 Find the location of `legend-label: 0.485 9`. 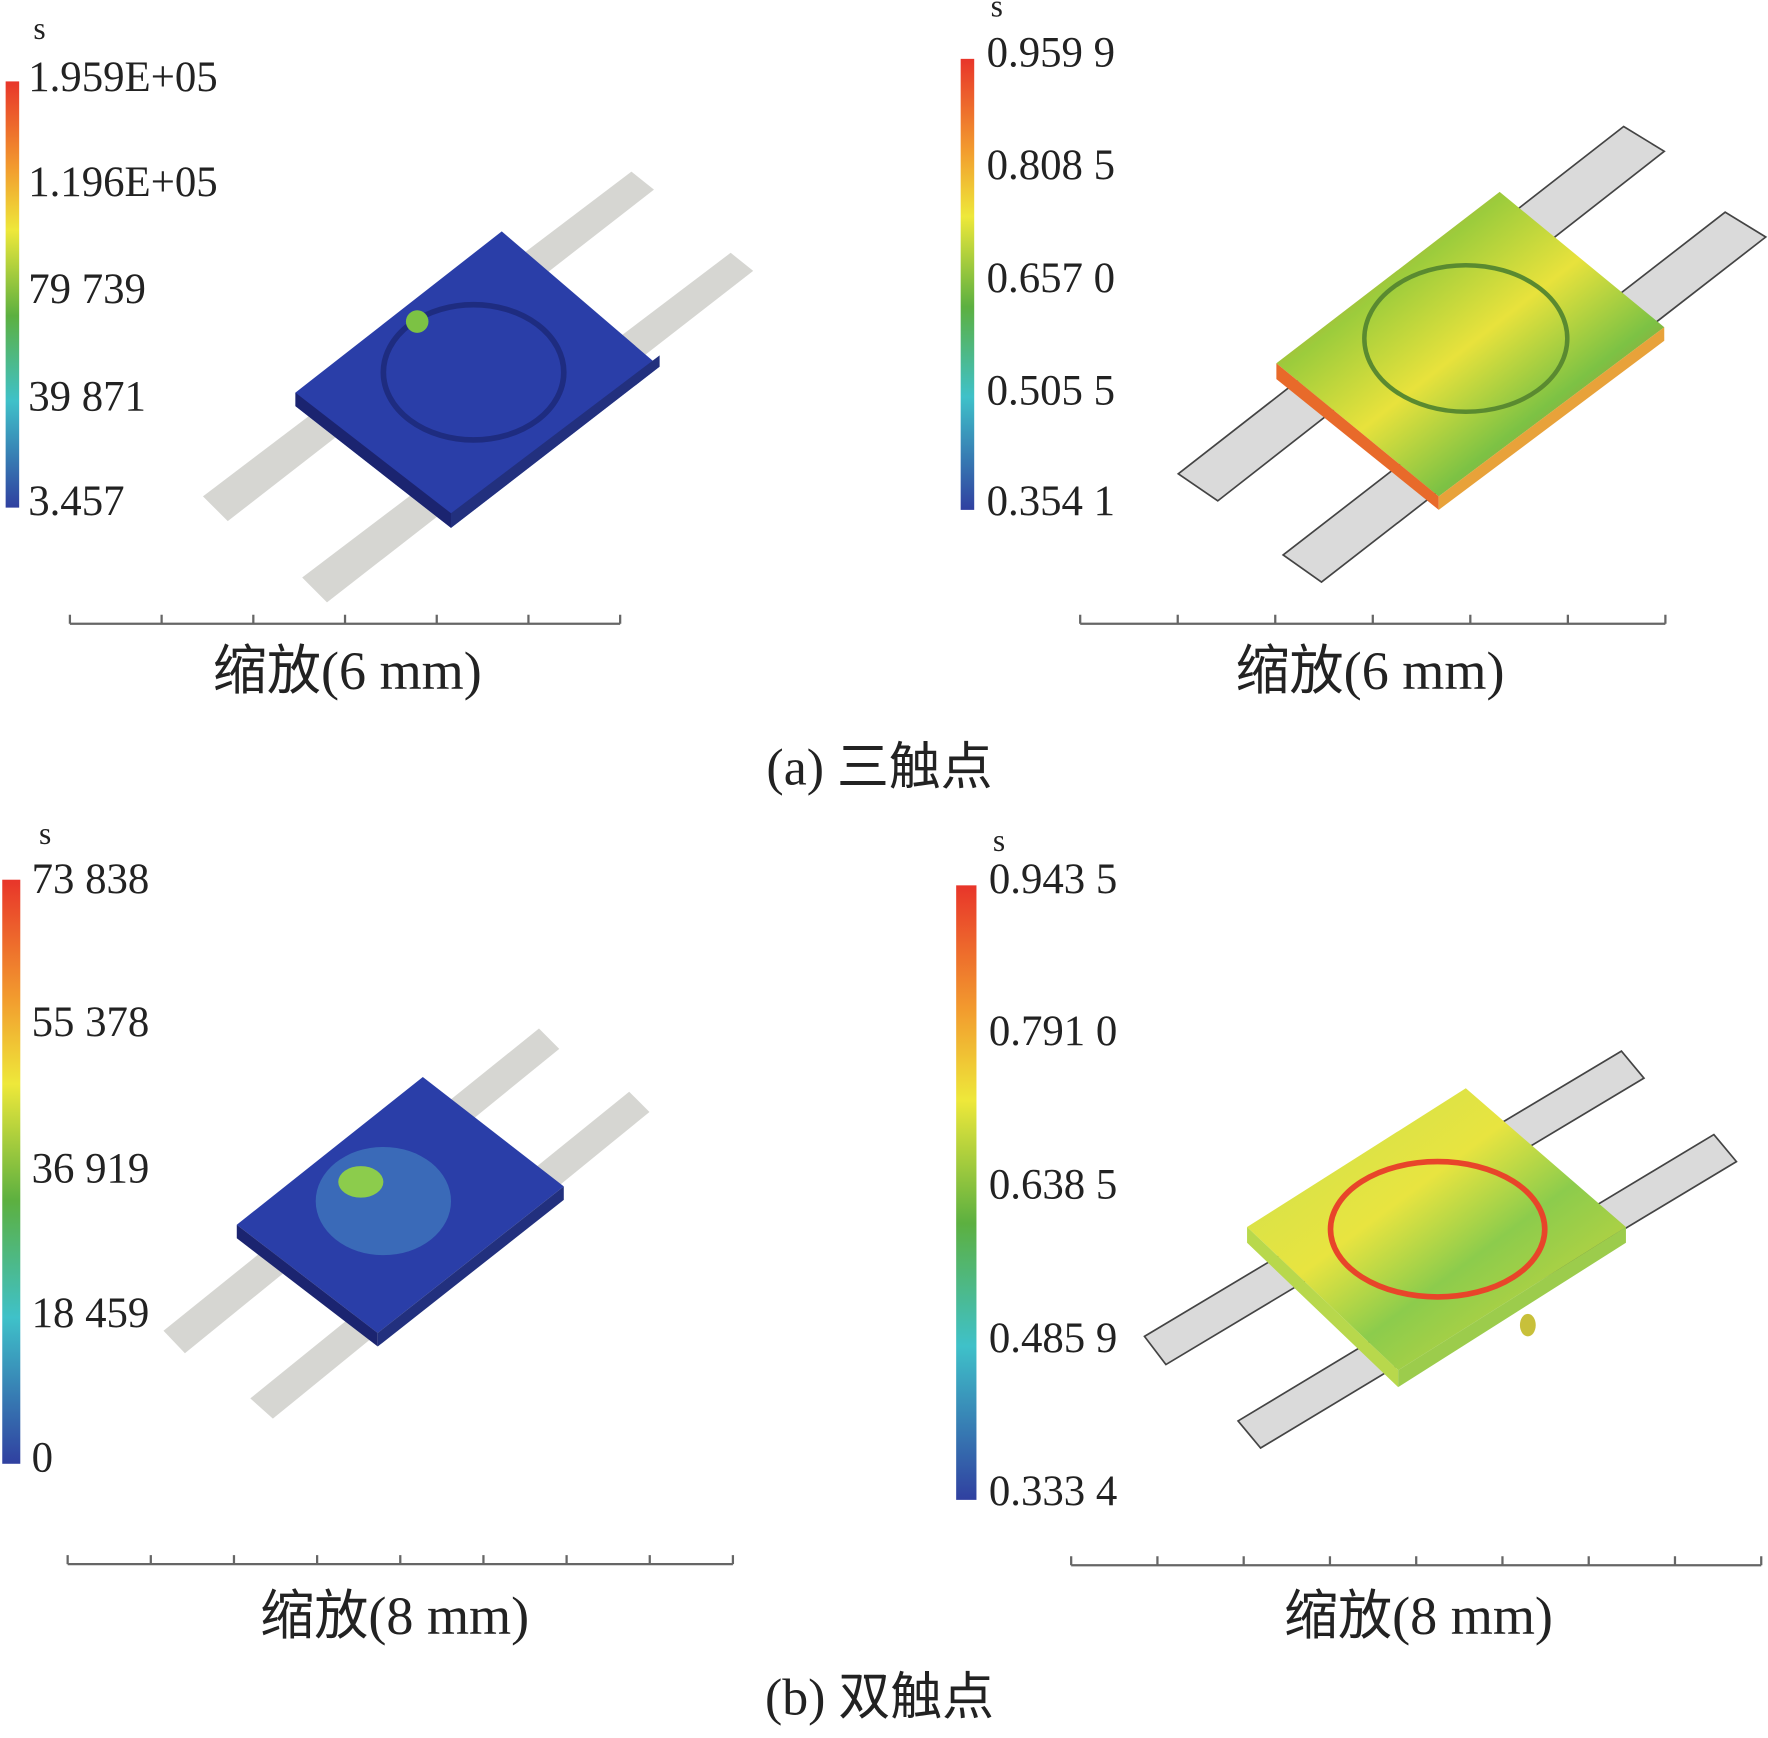

legend-label: 0.485 9 is located at coordinates (1053, 1338).